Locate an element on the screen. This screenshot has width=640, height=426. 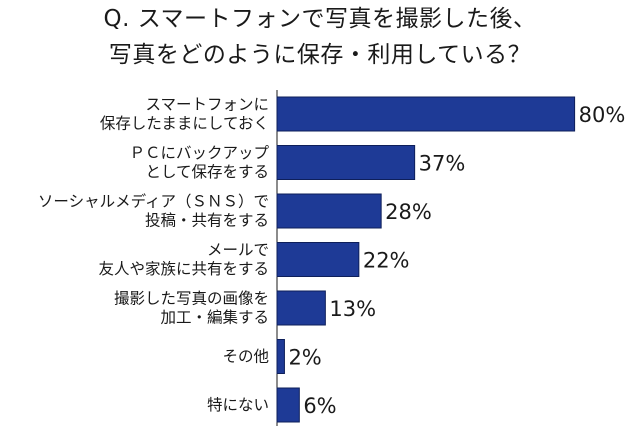
category-label-4-line-0: 撮影した写真の画像を is located at coordinates (191, 299).